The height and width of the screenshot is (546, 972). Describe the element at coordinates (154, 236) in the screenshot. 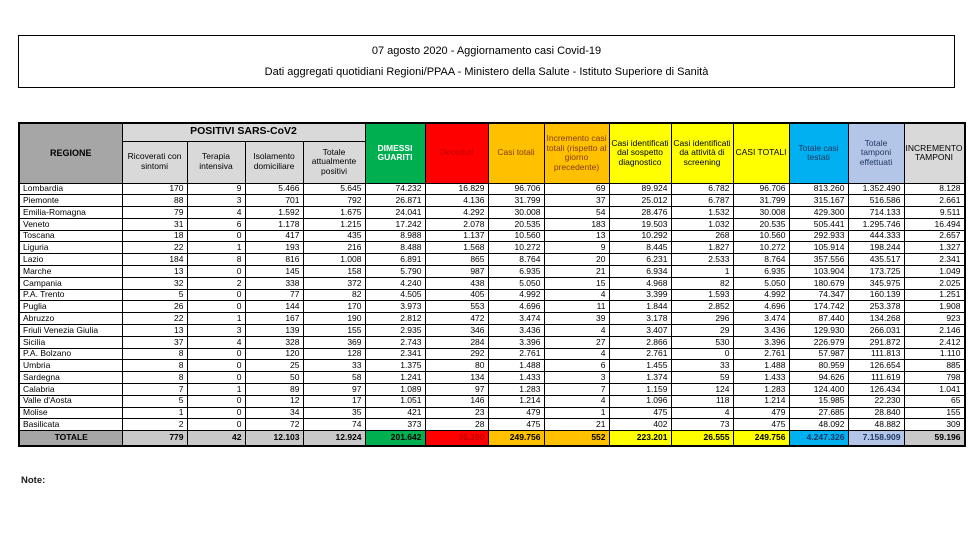

I see `value-cell: 18` at that location.